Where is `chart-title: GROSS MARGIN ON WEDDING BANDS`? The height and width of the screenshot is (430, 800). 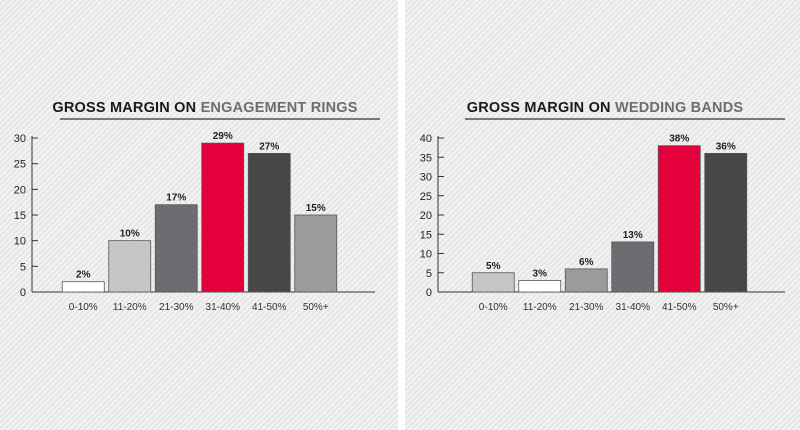
chart-title: GROSS MARGIN ON WEDDING BANDS is located at coordinates (605, 108).